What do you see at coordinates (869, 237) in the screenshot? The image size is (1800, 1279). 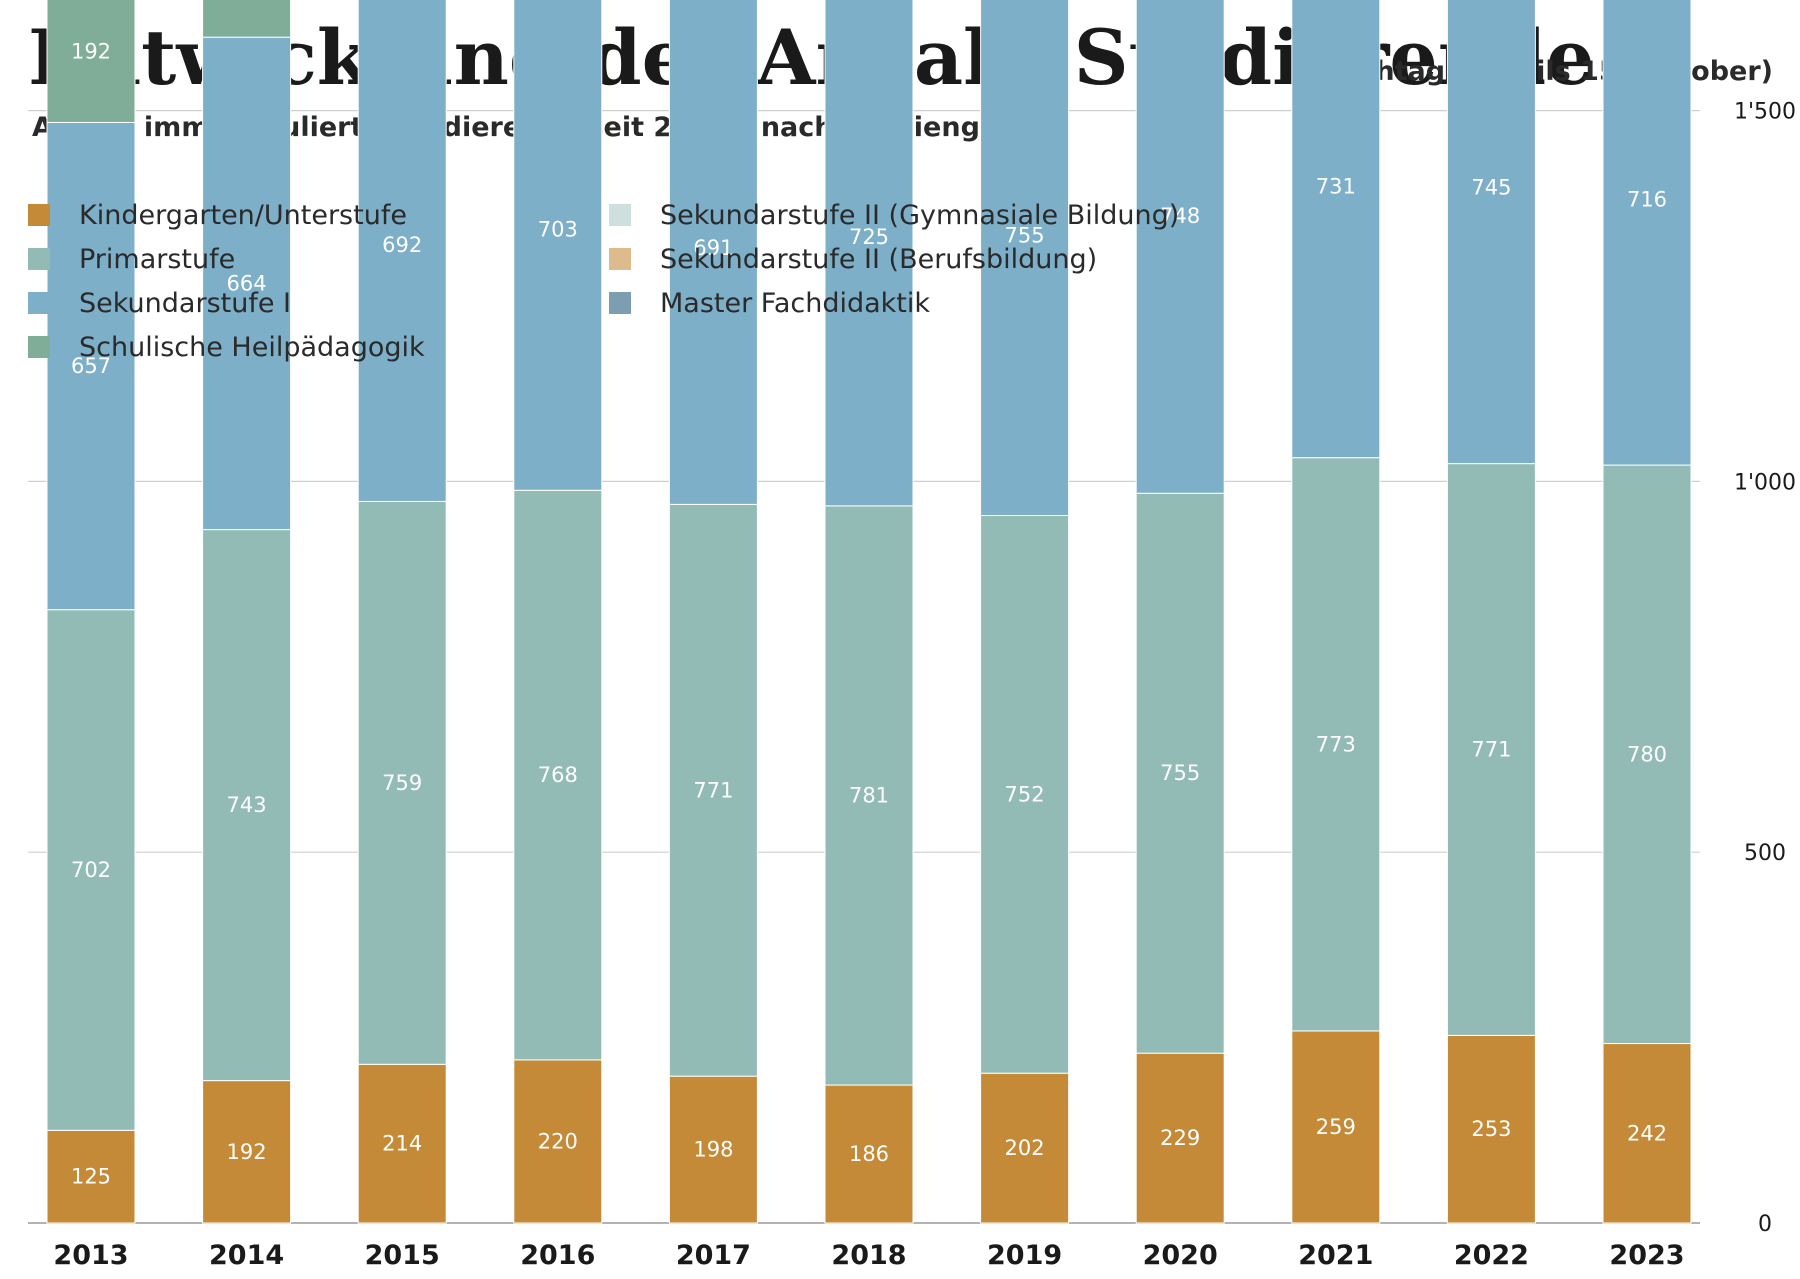 I see `data-label: 725` at bounding box center [869, 237].